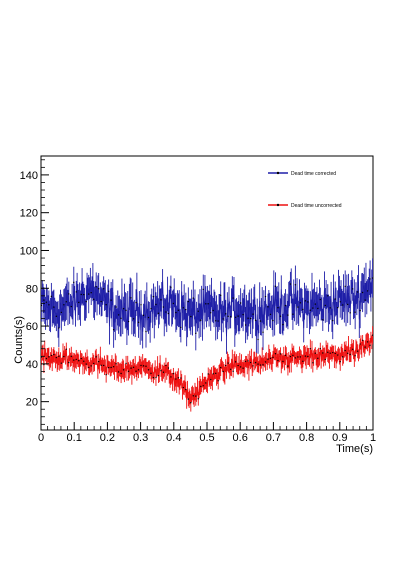 The width and height of the screenshot is (414, 585). Describe the element at coordinates (32, 365) in the screenshot. I see `y-tick-label: 40` at that location.